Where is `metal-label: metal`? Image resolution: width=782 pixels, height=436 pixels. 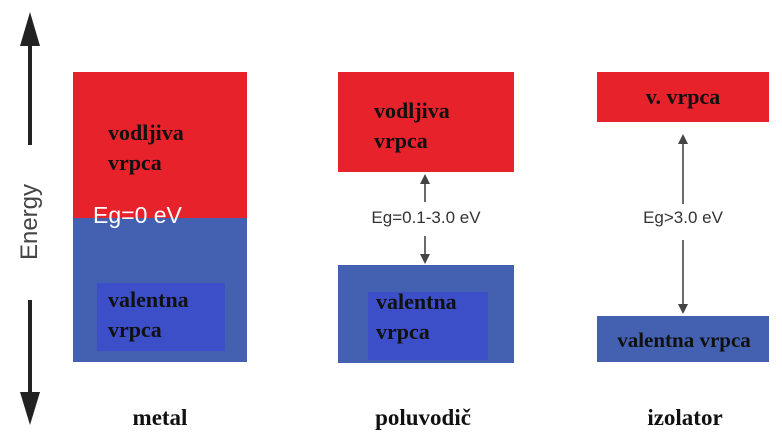
metal-label: metal is located at coordinates (160, 417).